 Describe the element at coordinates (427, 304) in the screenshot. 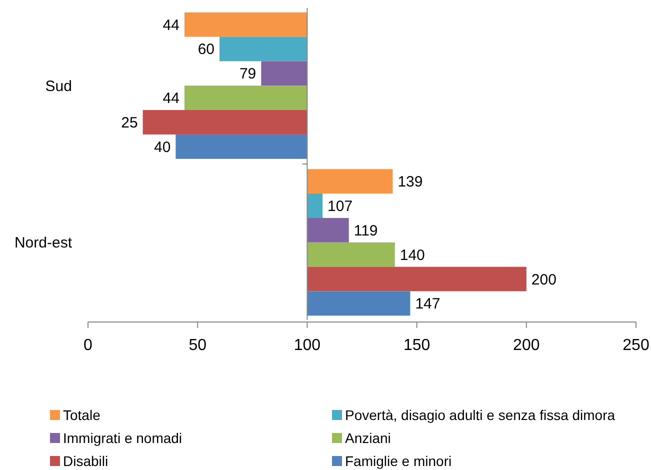

I see `data-label: 147` at that location.